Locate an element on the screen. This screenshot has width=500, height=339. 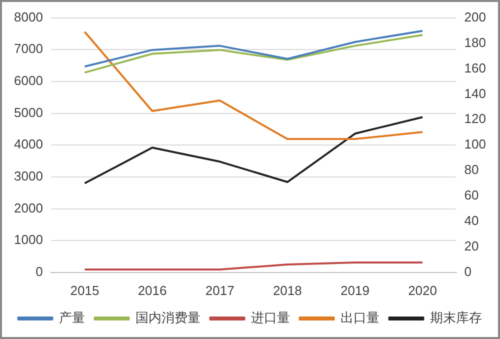
legend-label: 产量 is located at coordinates (71, 318).